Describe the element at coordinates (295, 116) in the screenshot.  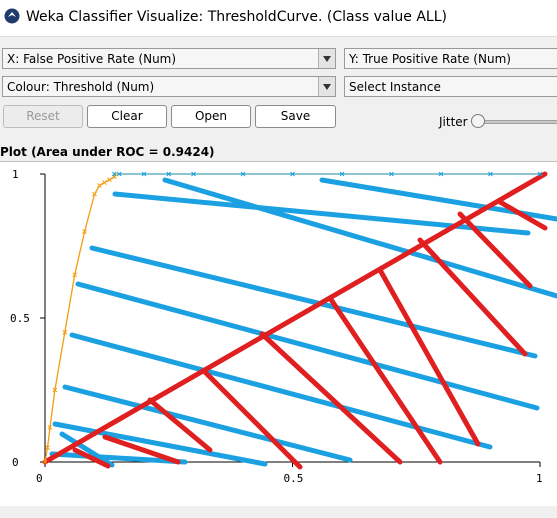
I see `save-button: Save` at that location.